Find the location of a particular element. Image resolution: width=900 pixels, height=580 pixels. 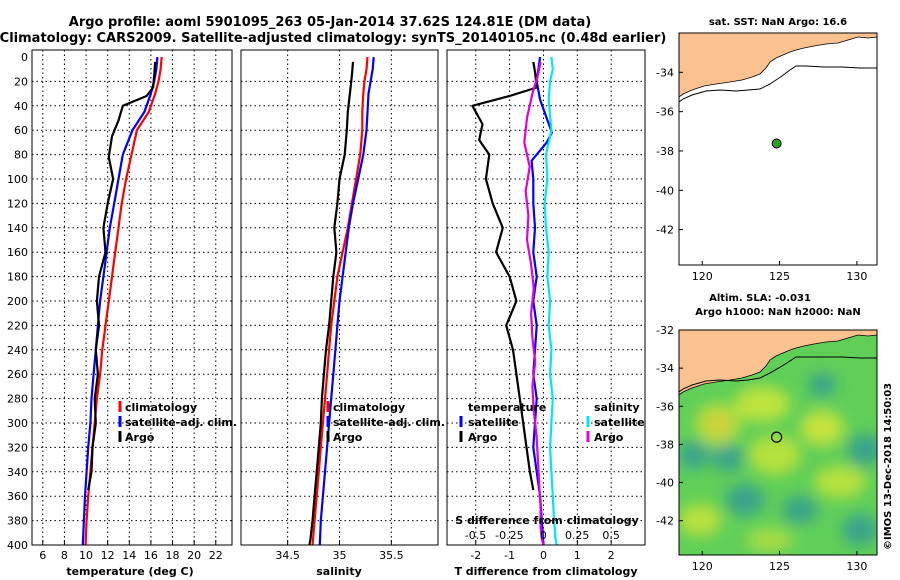

depth-tick-label: 320 is located at coordinates (17, 447).